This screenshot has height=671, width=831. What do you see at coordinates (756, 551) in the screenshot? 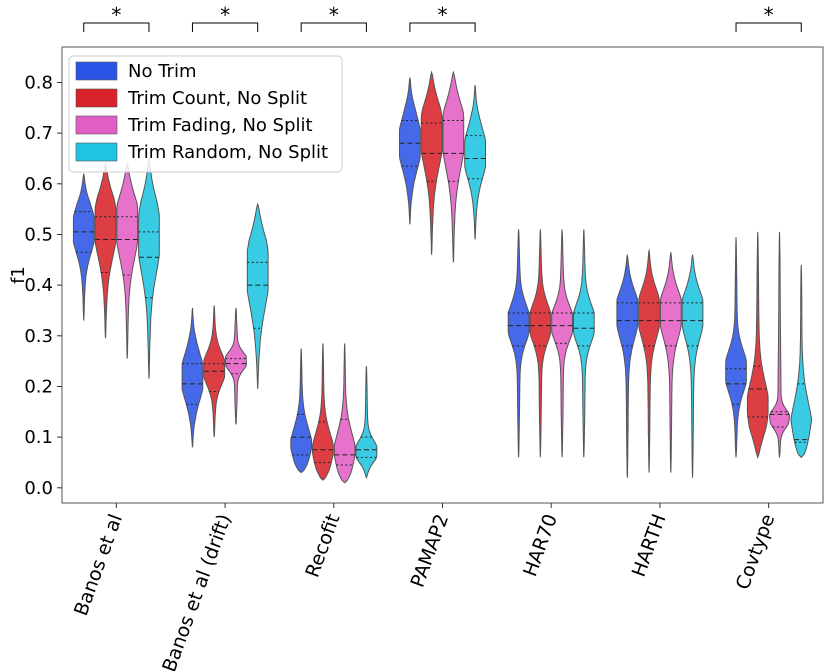
I see `x-tick-label: Covtype` at bounding box center [756, 551].